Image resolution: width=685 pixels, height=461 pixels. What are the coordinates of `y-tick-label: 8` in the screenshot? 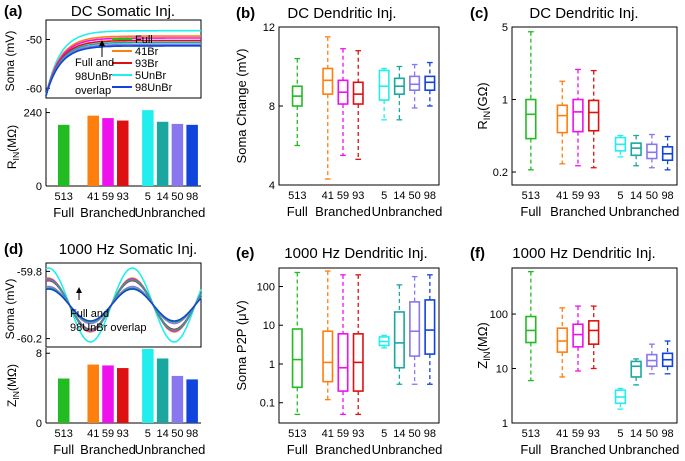 It's located at (272, 107).